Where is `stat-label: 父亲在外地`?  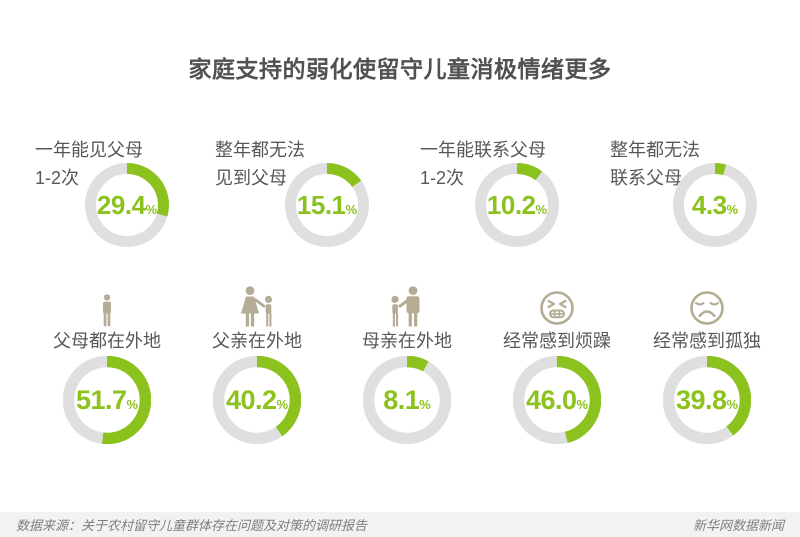 stat-label: 父亲在外地 is located at coordinates (257, 341).